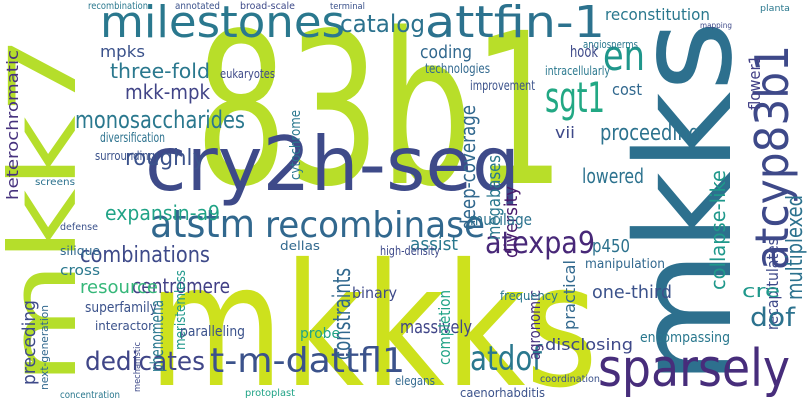 Image resolution: width=808 pixels, height=404 pixels. What do you see at coordinates (374, 293) in the screenshot?
I see `word: binary` at bounding box center [374, 293].